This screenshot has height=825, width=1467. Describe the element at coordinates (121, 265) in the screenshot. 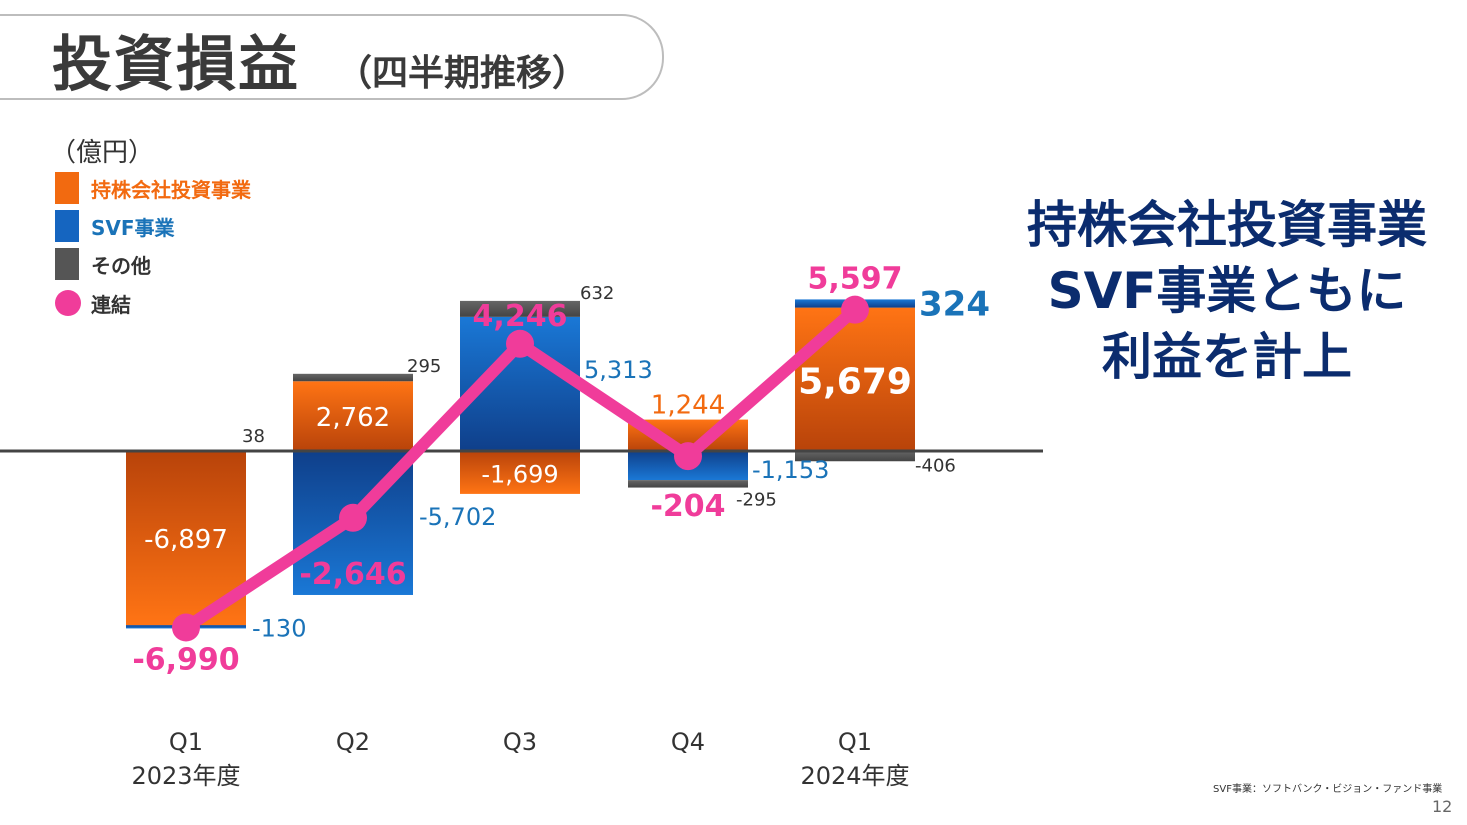

I see `legend-label-other: その他` at that location.